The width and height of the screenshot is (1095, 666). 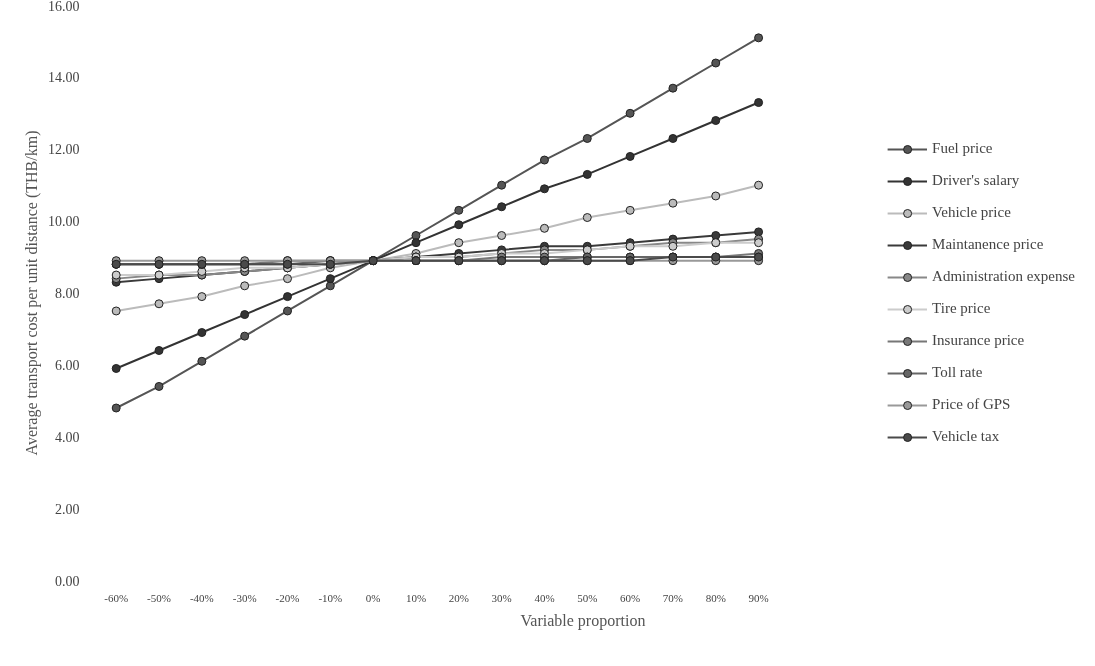 What do you see at coordinates (630, 597) in the screenshot?
I see `x-tick-label: 60%` at bounding box center [630, 597].